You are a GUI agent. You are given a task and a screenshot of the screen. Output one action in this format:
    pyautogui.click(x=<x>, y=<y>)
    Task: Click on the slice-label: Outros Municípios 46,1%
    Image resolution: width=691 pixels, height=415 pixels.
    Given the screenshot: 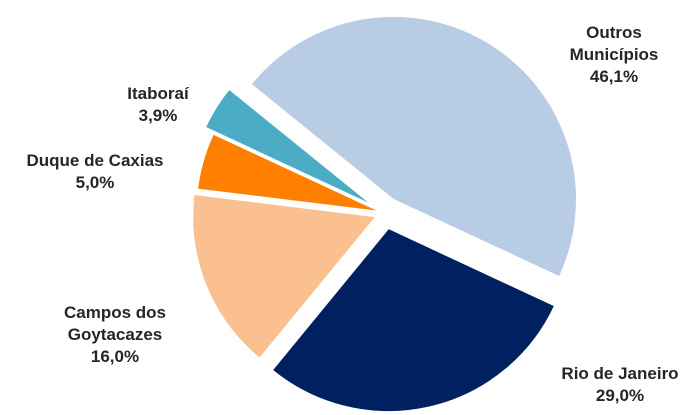 What is the action you would take?
    pyautogui.click(x=614, y=55)
    